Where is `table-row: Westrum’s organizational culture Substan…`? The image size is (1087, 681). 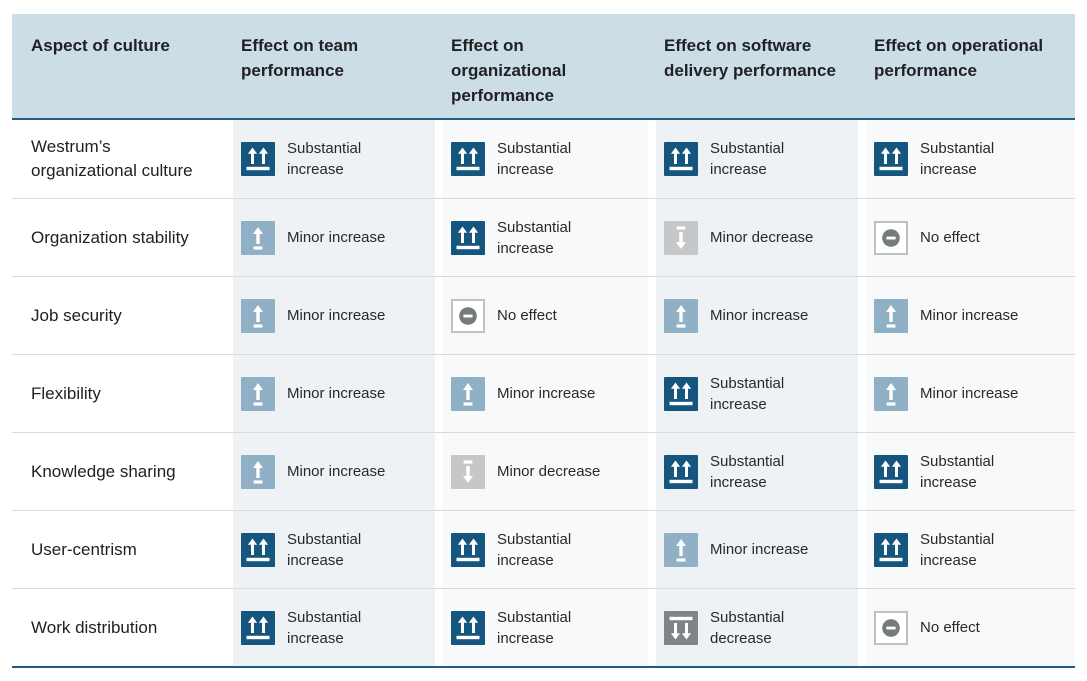 table-row: Westrum’s organizational culture Substan… is located at coordinates (543, 159).